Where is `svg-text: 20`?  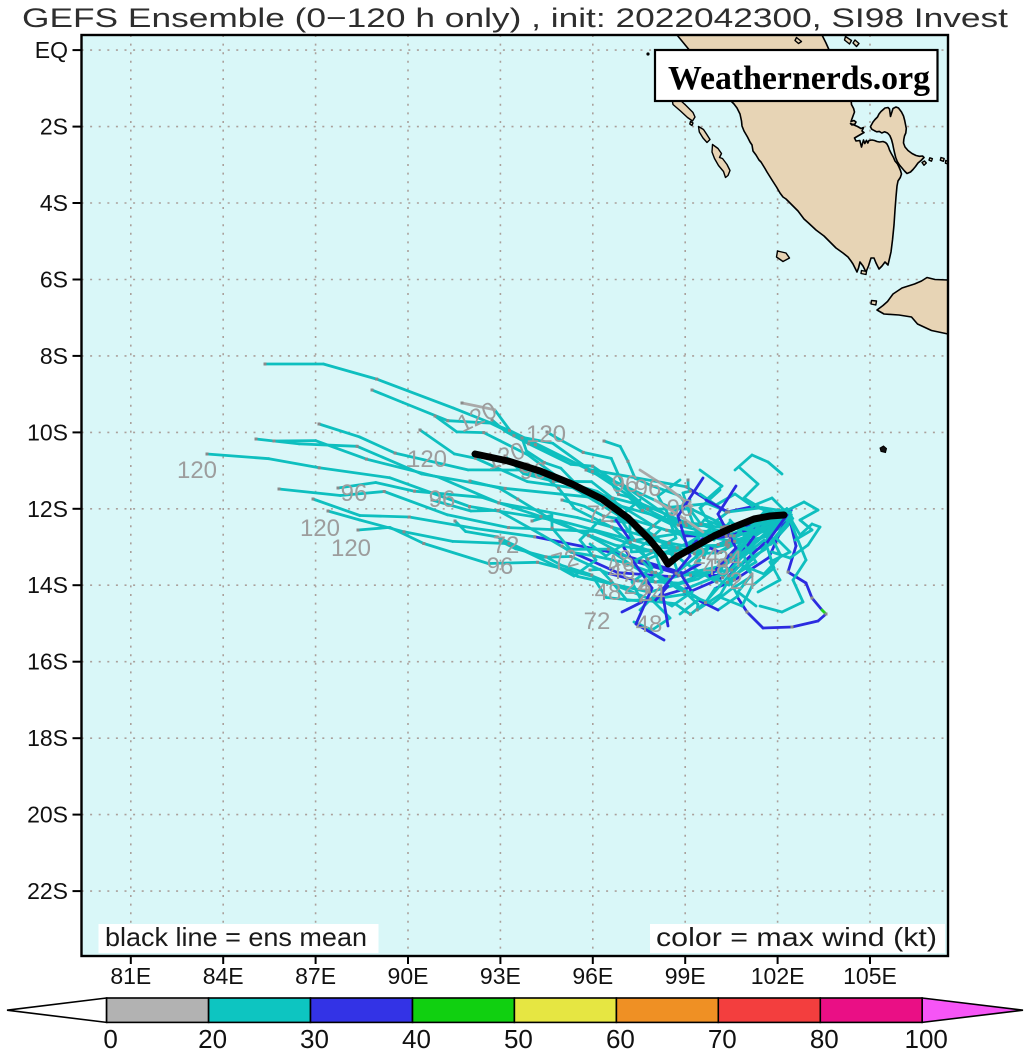 svg-text: 20 is located at coordinates (212, 1039).